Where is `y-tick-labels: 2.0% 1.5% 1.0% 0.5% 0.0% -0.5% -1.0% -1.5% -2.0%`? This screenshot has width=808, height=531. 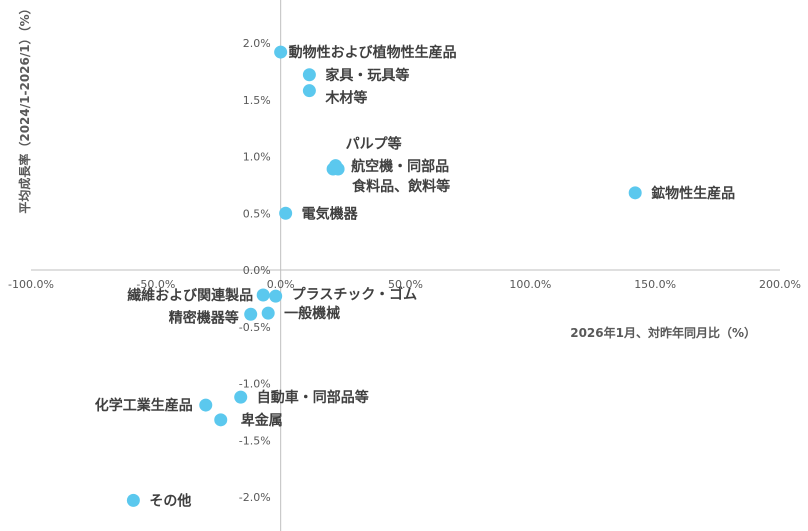 y-tick-labels: 2.0% 1.5% 1.0% 0.5% 0.0% -0.5% -1.0% -1.5% -2.0% is located at coordinates (255, 270).